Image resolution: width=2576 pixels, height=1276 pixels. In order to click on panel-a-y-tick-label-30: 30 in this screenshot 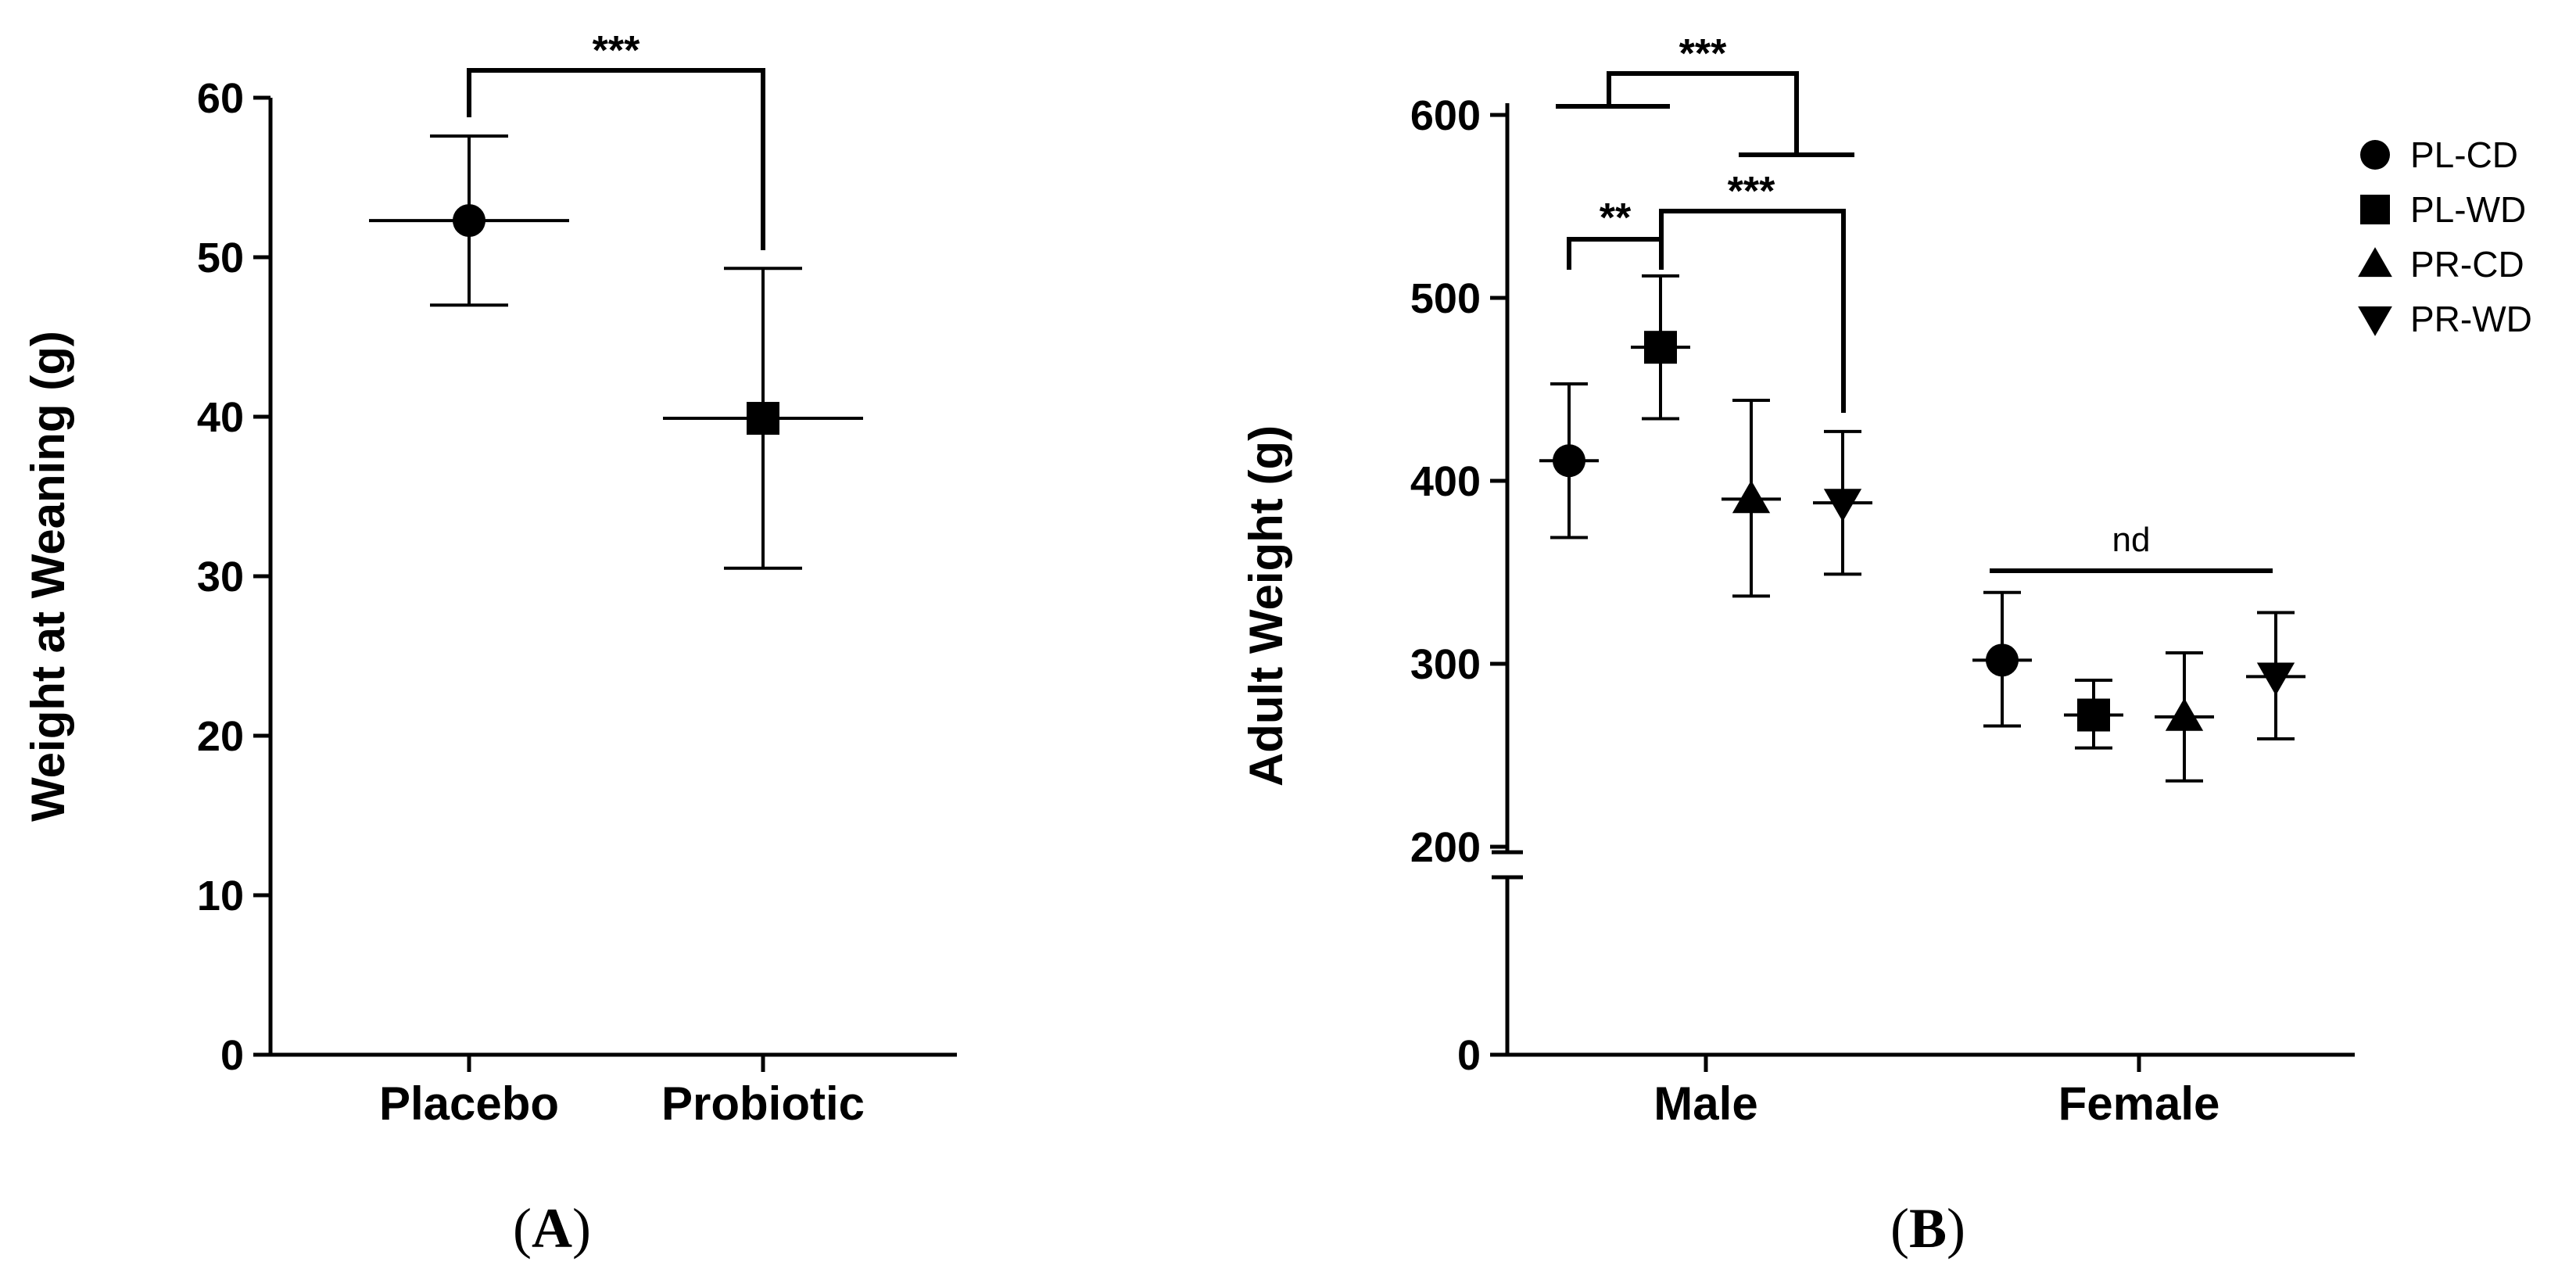, I will do `click(220, 577)`.